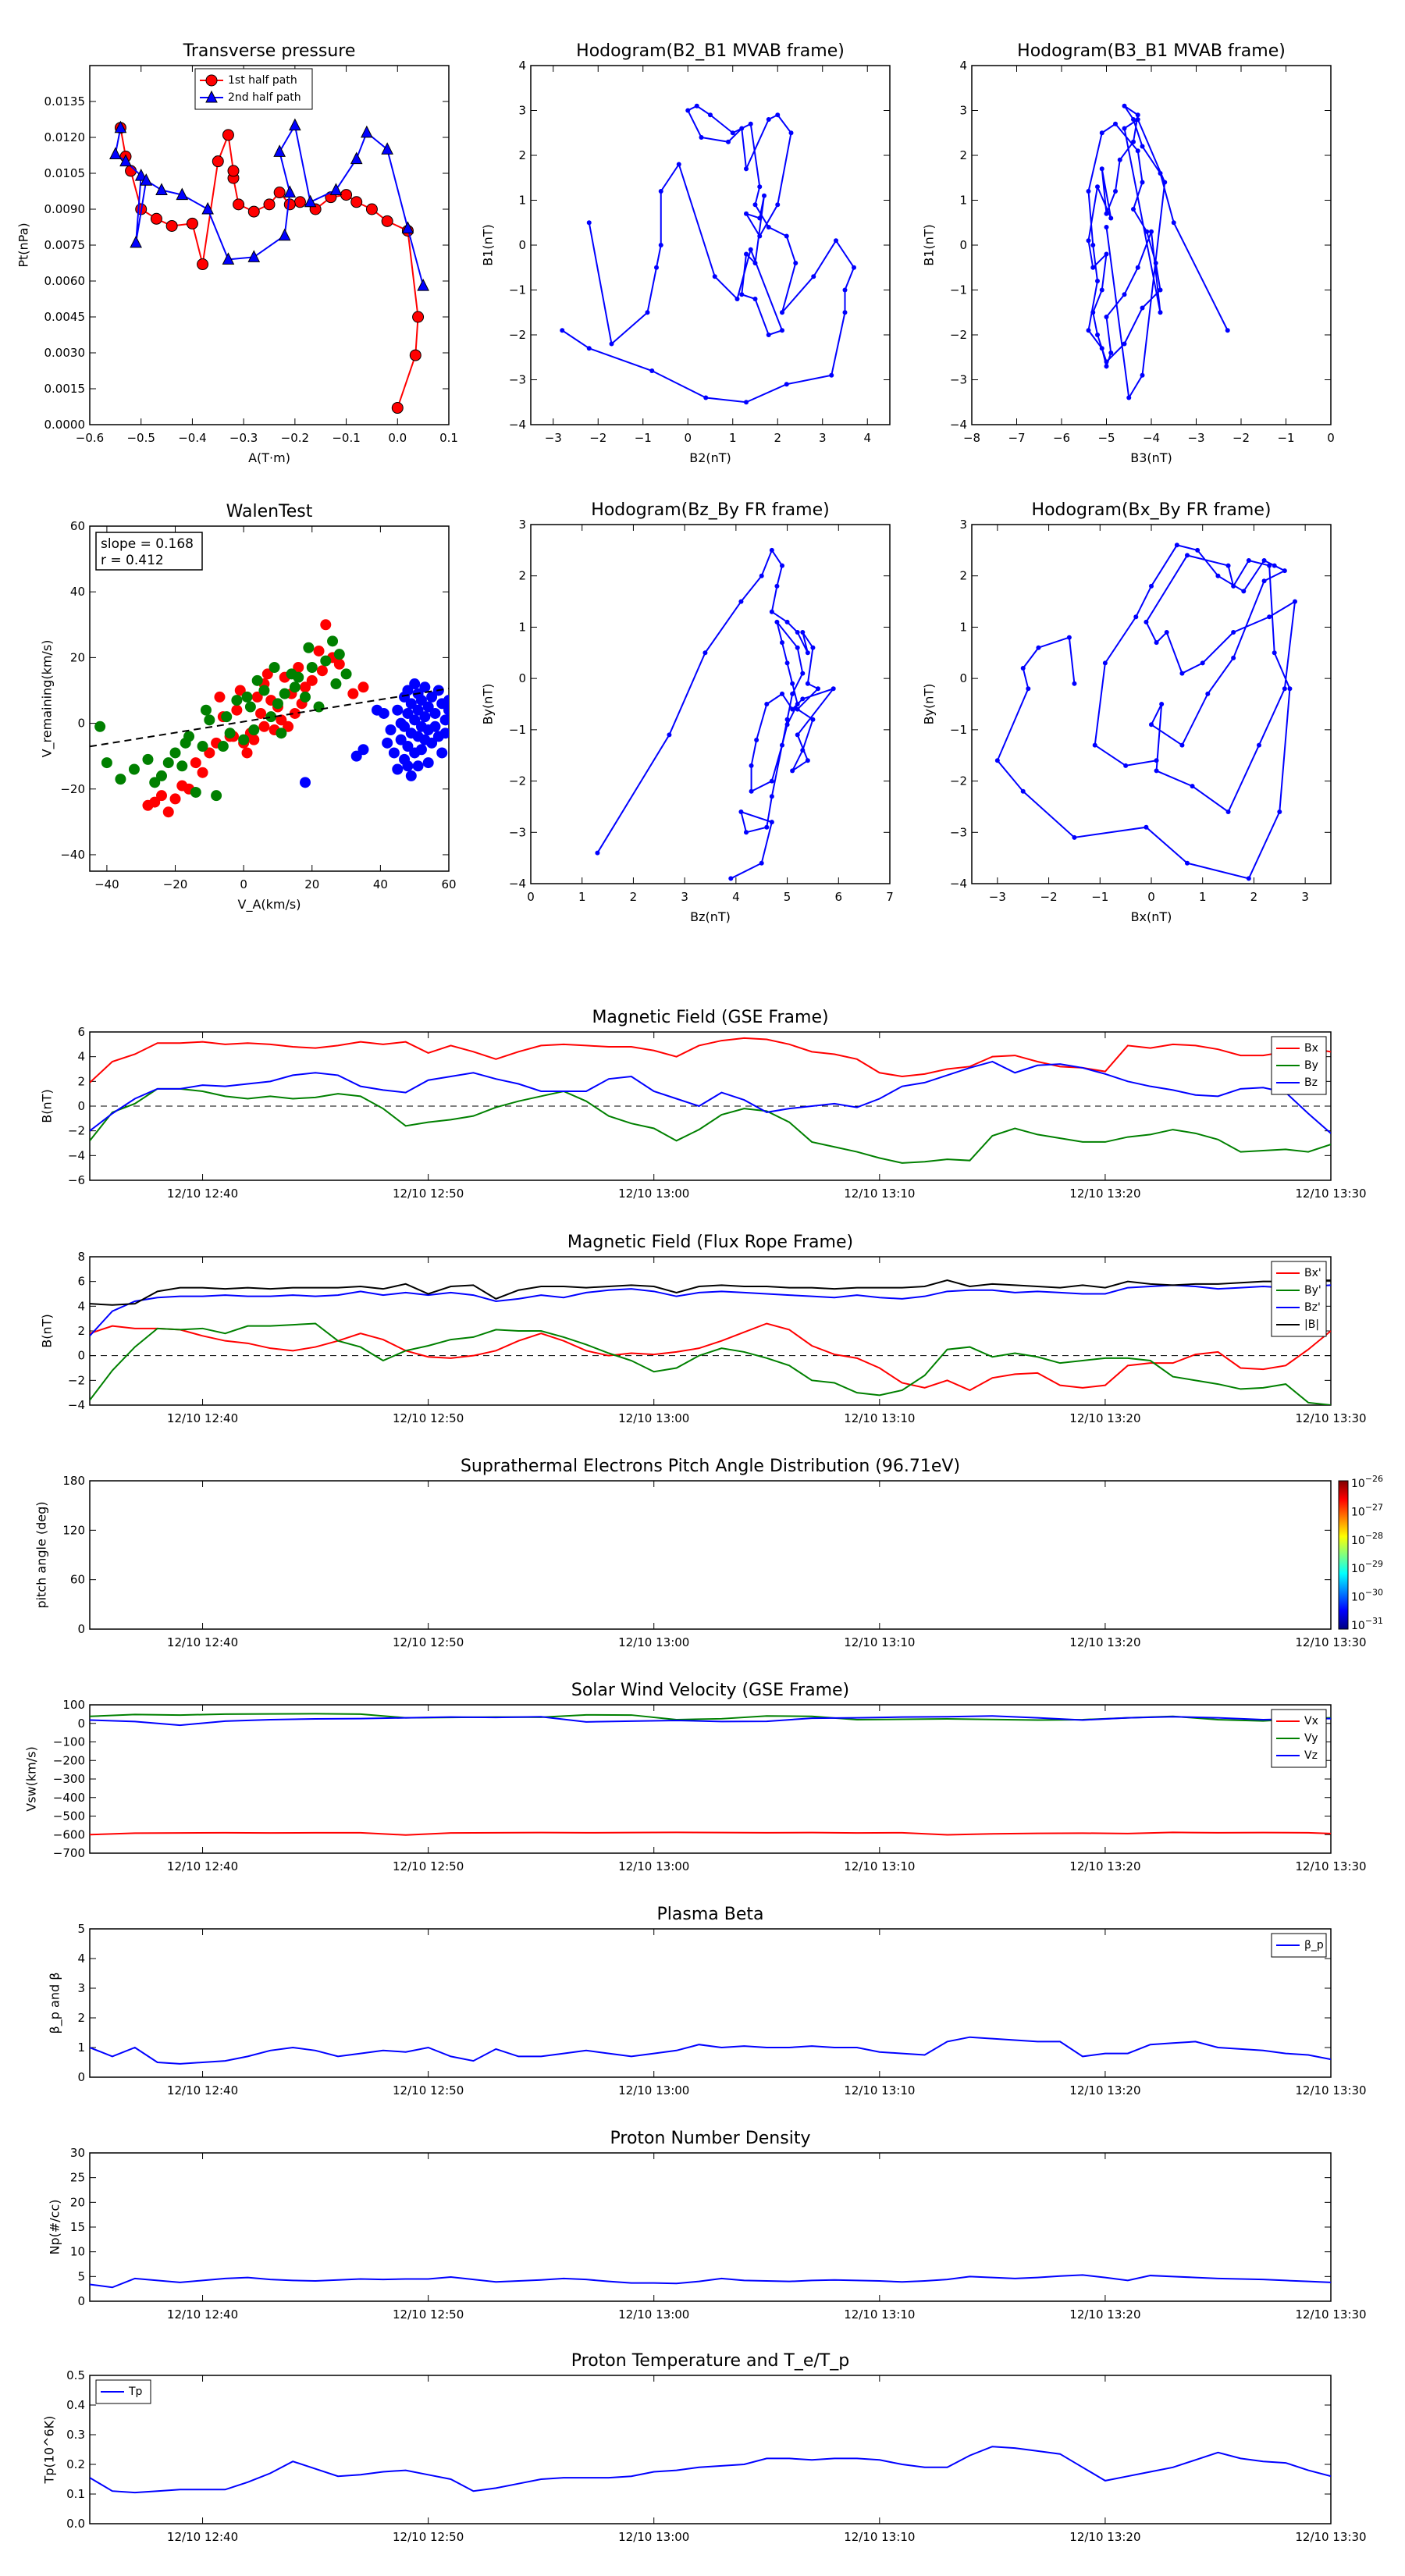 Image resolution: width=1405 pixels, height=2576 pixels. What do you see at coordinates (76, 2494) in the screenshot?
I see `y-tick-label: 0.1` at bounding box center [76, 2494].